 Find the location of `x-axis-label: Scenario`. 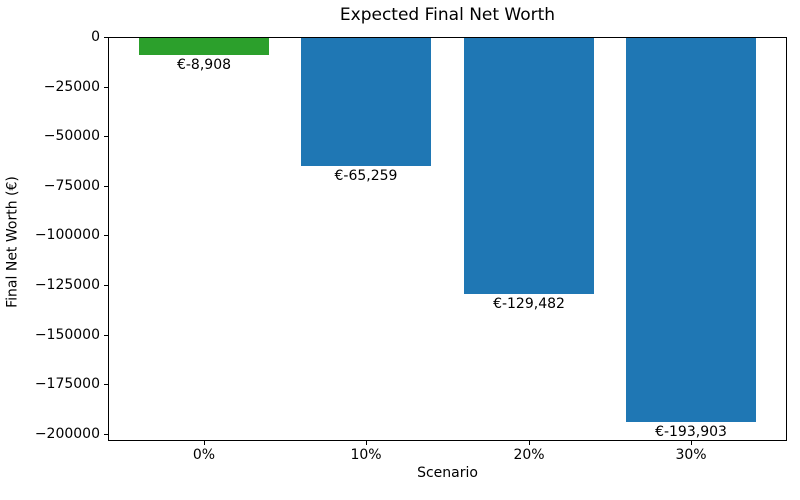

x-axis-label: Scenario is located at coordinates (447, 473).